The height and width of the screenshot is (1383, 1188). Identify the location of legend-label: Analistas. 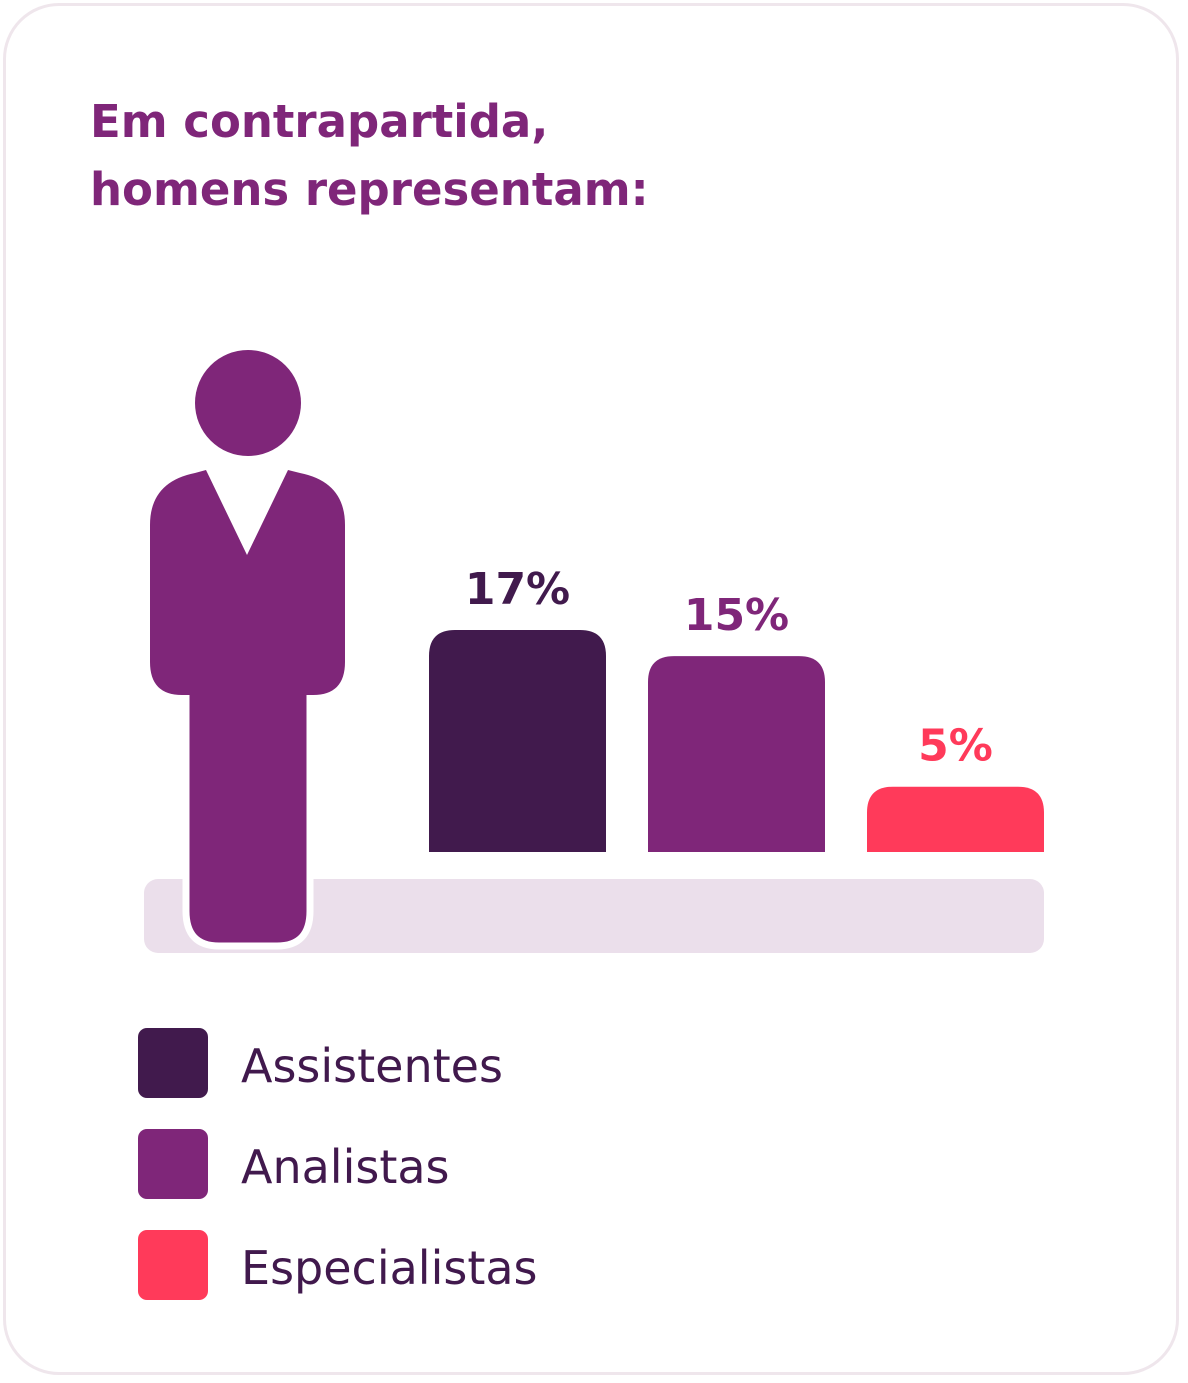
(345, 1167).